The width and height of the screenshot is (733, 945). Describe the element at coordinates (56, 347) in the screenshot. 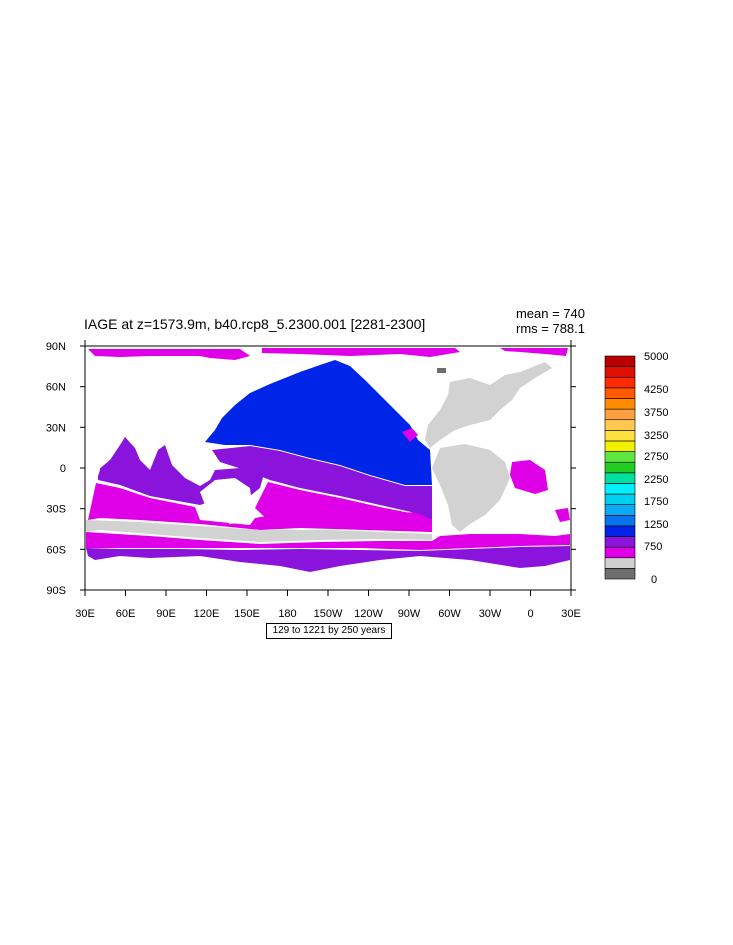

I see `lat-label: 90N` at that location.